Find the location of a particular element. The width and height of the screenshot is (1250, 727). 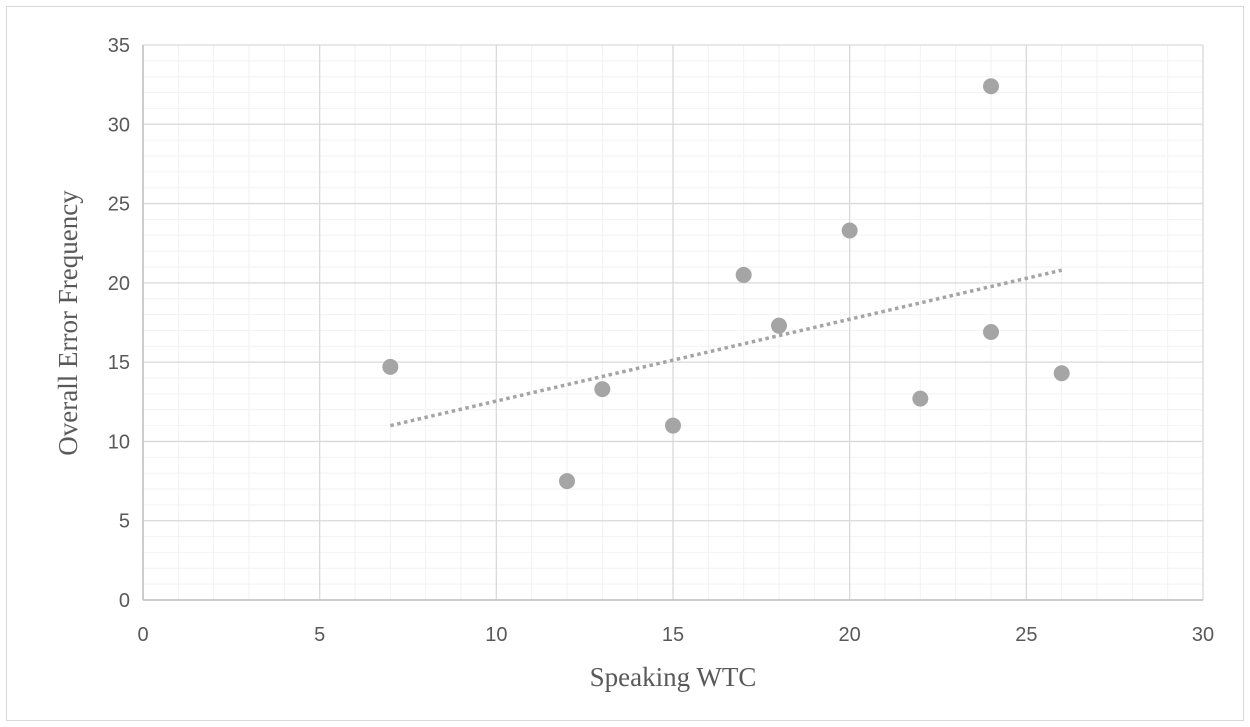

x-tick-label: 0 is located at coordinates (142, 635).